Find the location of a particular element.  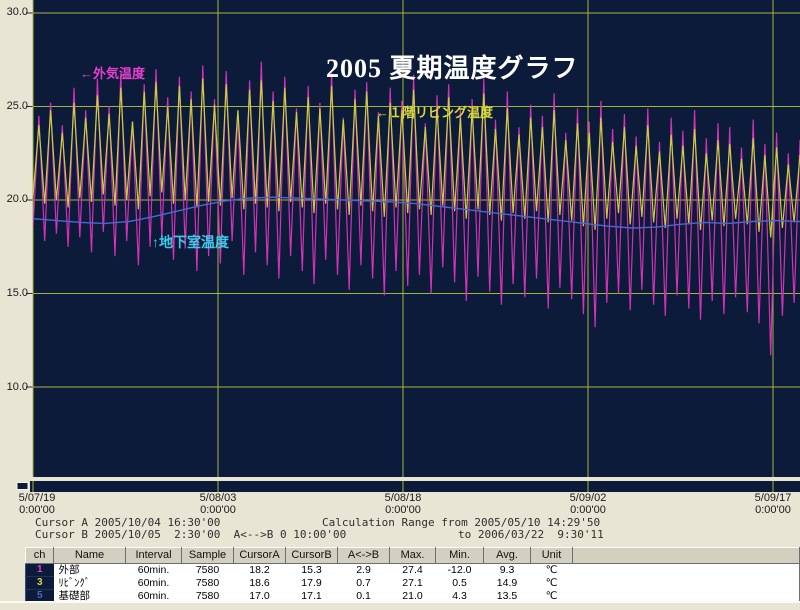

cursor-b-value: 17.1 is located at coordinates (311, 596).